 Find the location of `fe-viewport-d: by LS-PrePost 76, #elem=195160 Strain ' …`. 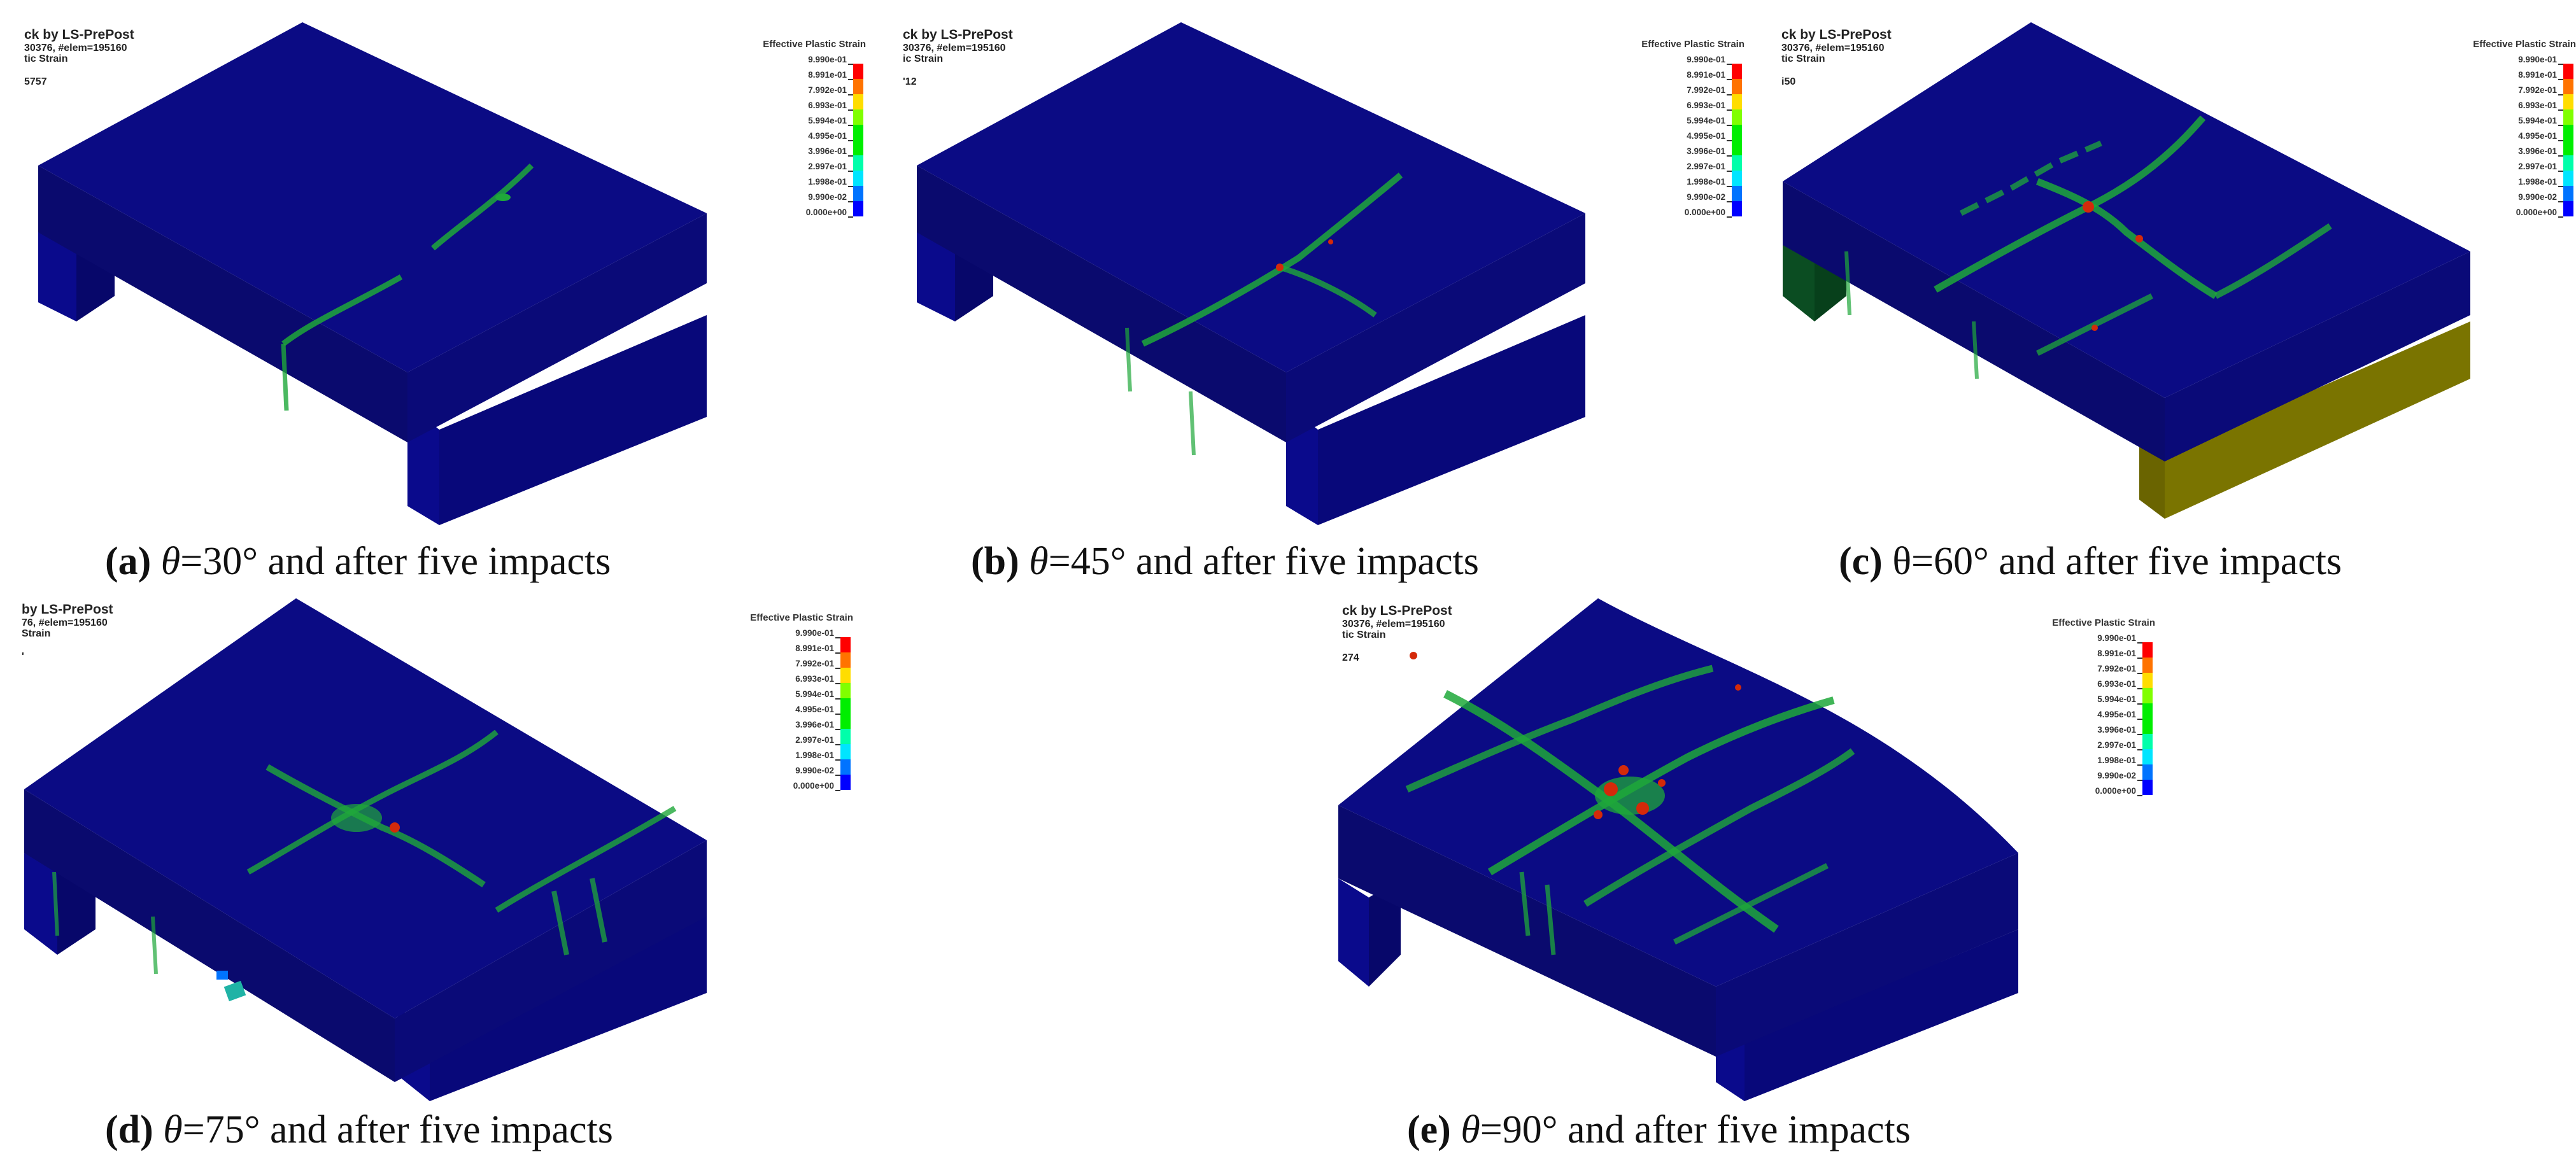

fe-viewport-d: by LS-PrePost 76, #elem=195160 Strain ' … is located at coordinates (445, 850).